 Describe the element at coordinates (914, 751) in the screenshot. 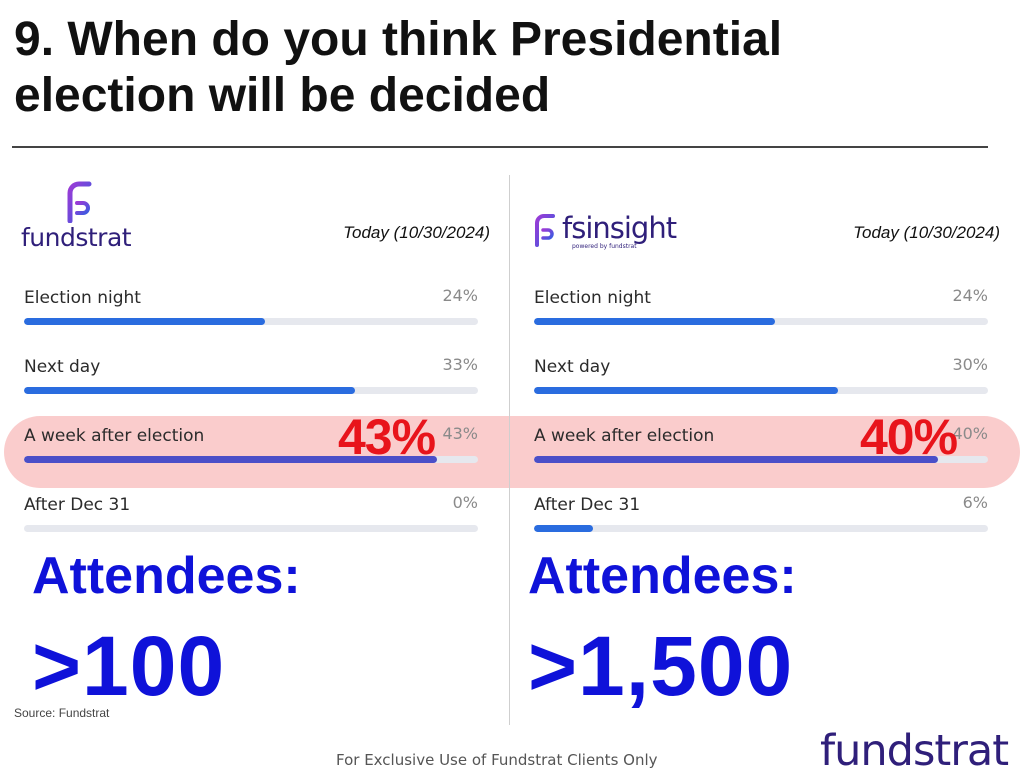

I see `footer-fundstrat-logo: fundstrat` at that location.